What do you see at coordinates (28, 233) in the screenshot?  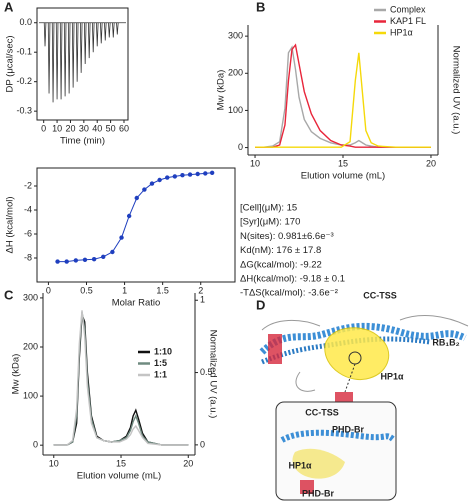 I see `y-tick-label: -6` at bounding box center [28, 233].